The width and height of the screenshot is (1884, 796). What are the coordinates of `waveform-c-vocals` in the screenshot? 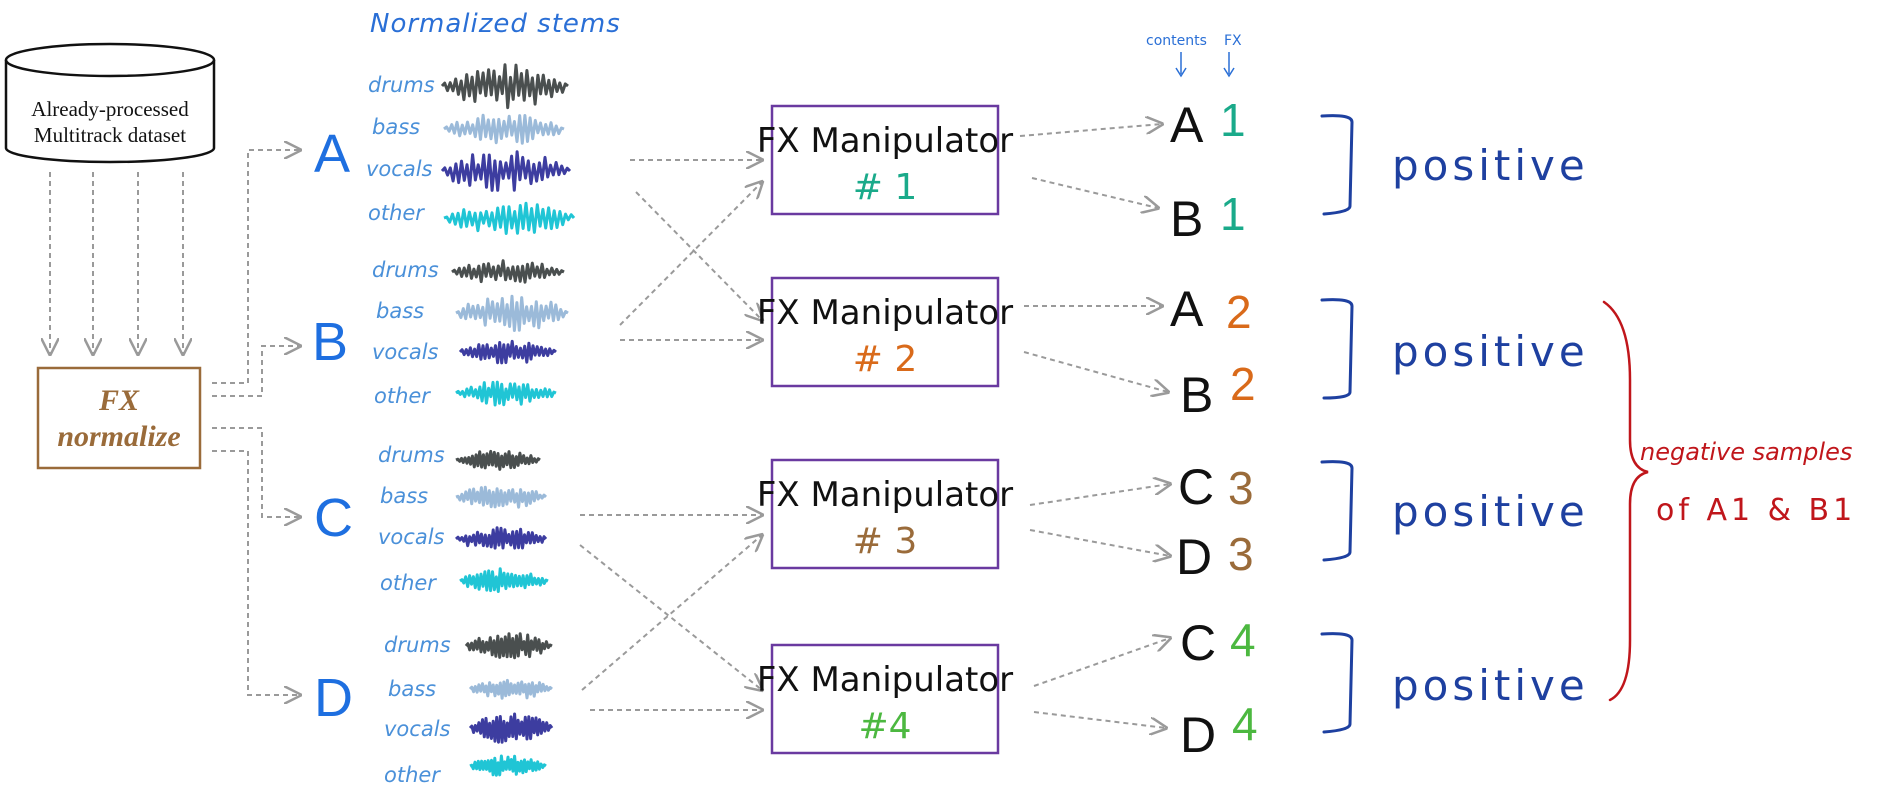 It's located at (501, 538).